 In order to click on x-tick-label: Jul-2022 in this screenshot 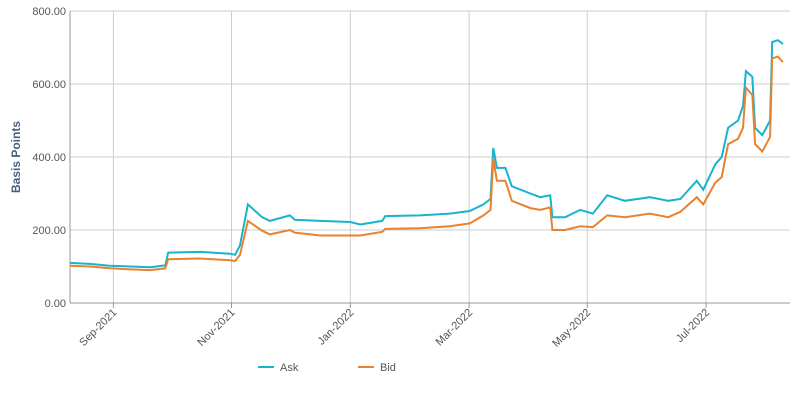, I will do `click(693, 326)`.